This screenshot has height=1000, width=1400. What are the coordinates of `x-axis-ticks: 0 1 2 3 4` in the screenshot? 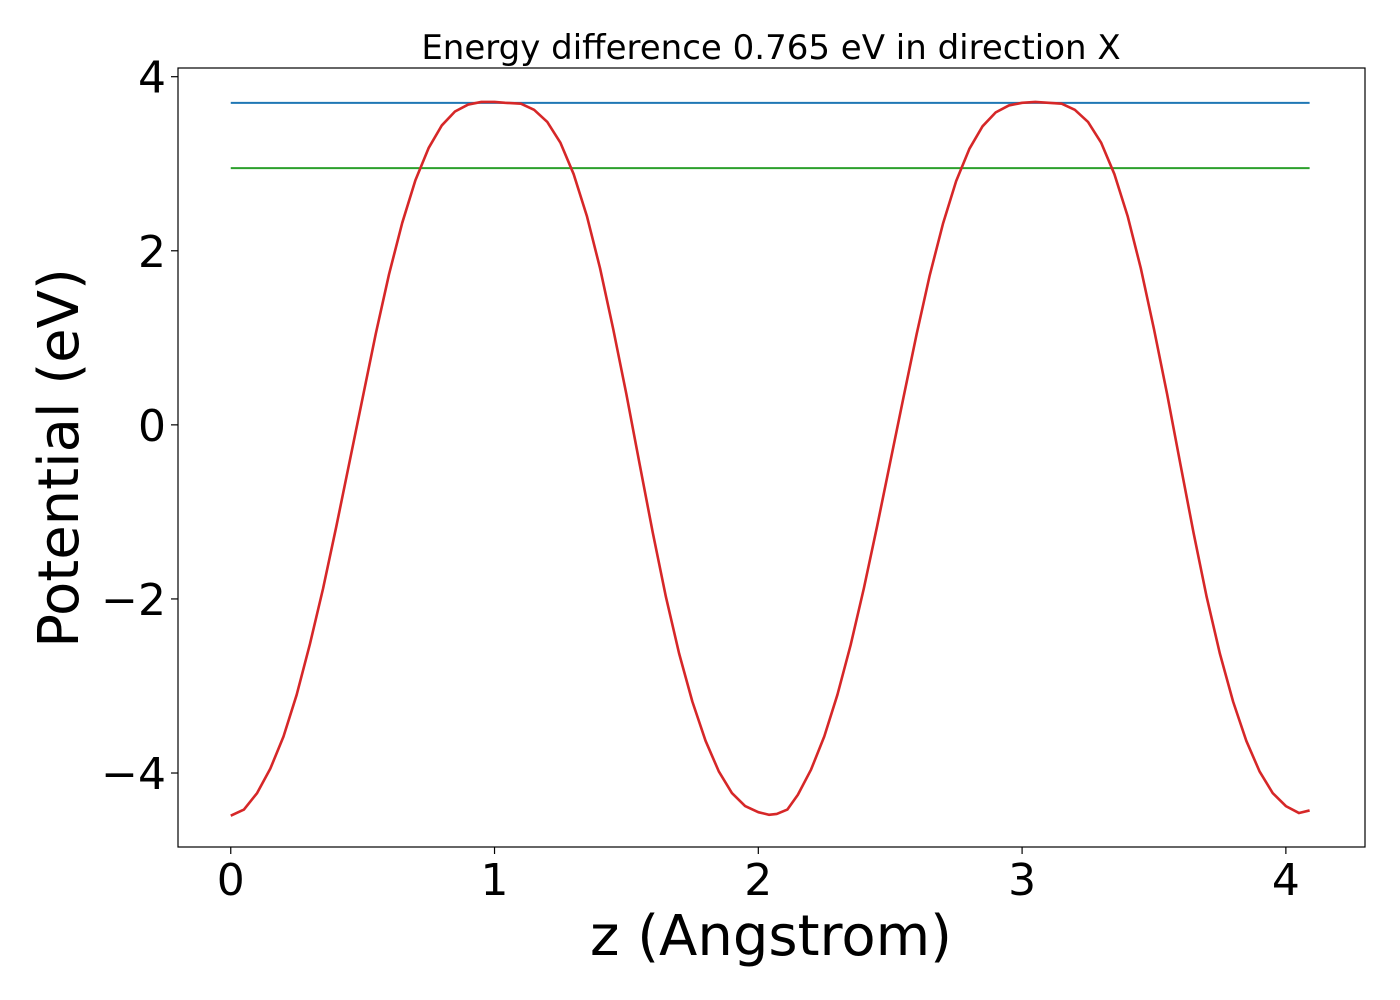 It's located at (758, 876).